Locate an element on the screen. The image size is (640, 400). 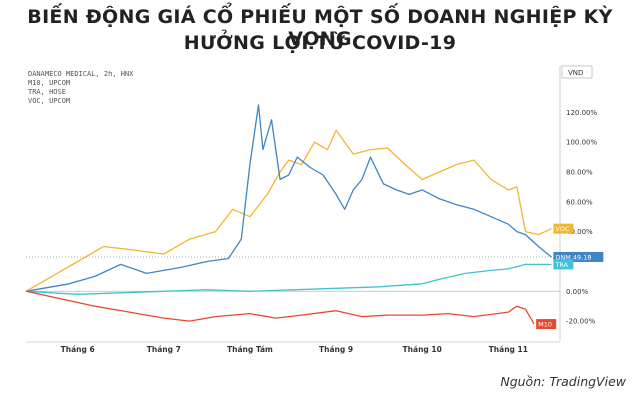
x-tick-label: Tháng 6 is located at coordinates (78, 349).